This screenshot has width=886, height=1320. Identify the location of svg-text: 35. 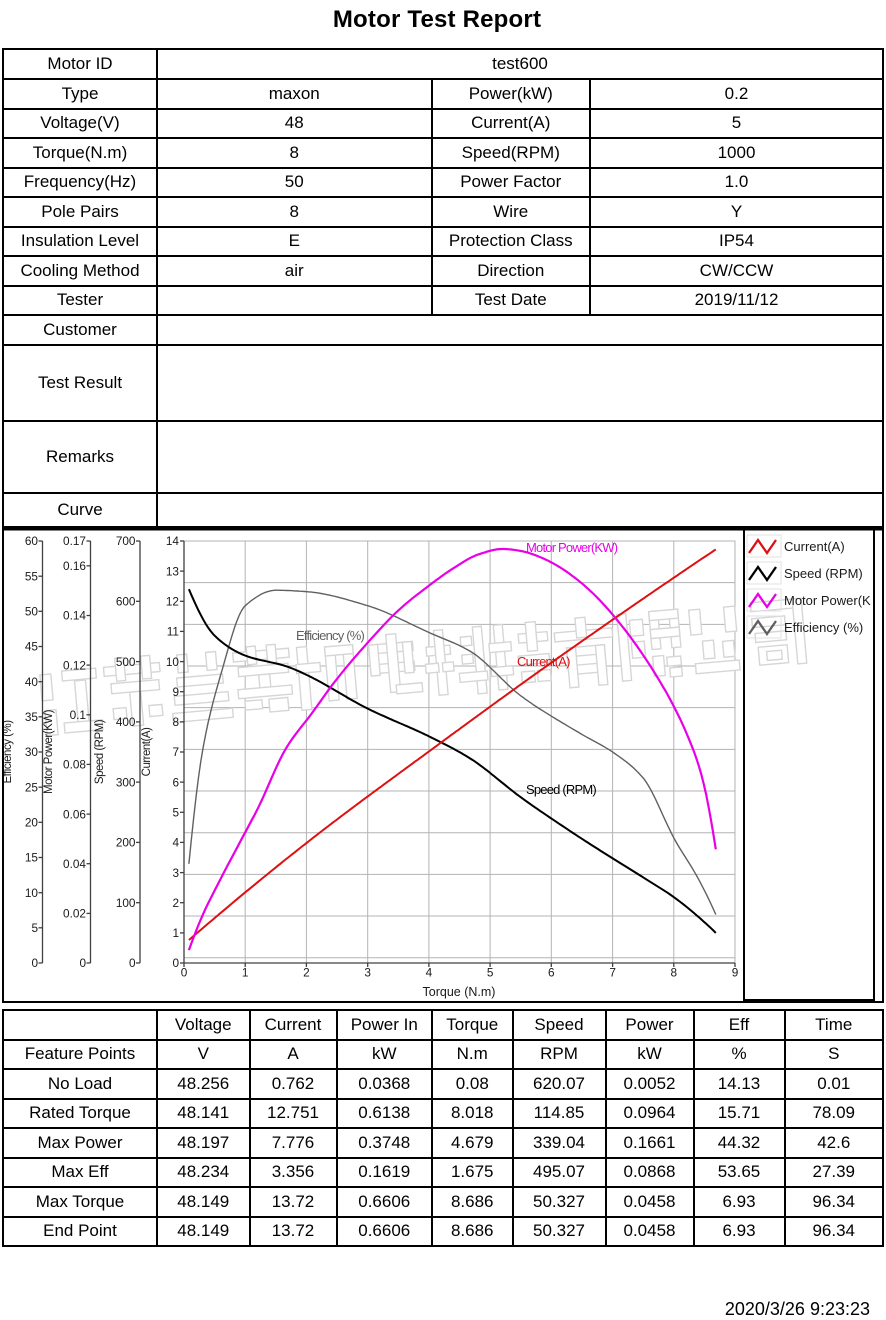
(32, 717).